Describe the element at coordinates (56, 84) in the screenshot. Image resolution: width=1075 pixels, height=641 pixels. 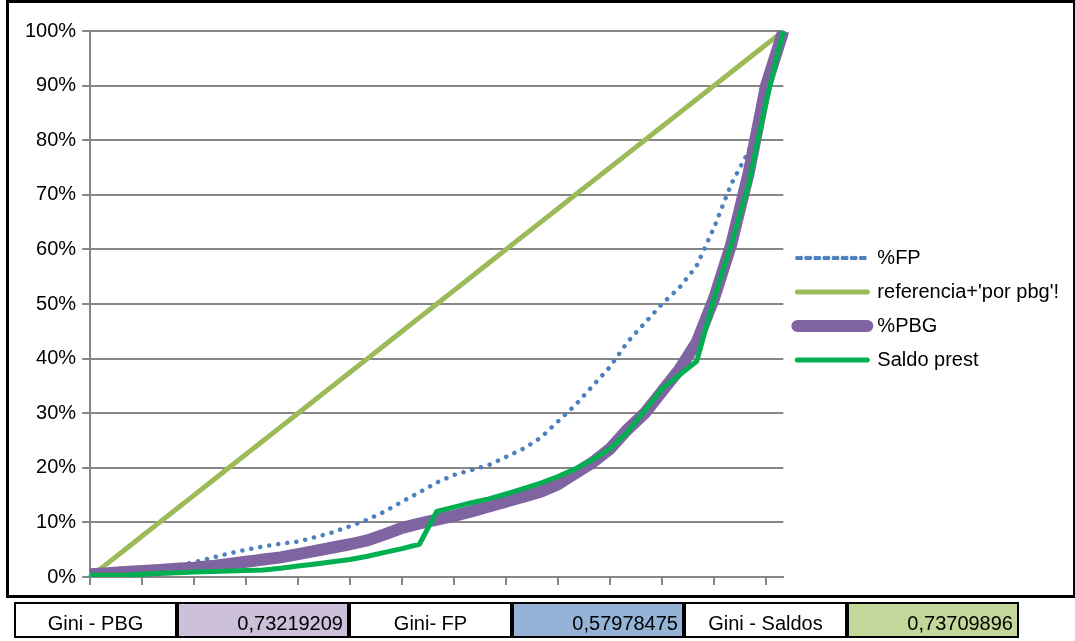
I see `y-tick-label: 90%` at that location.